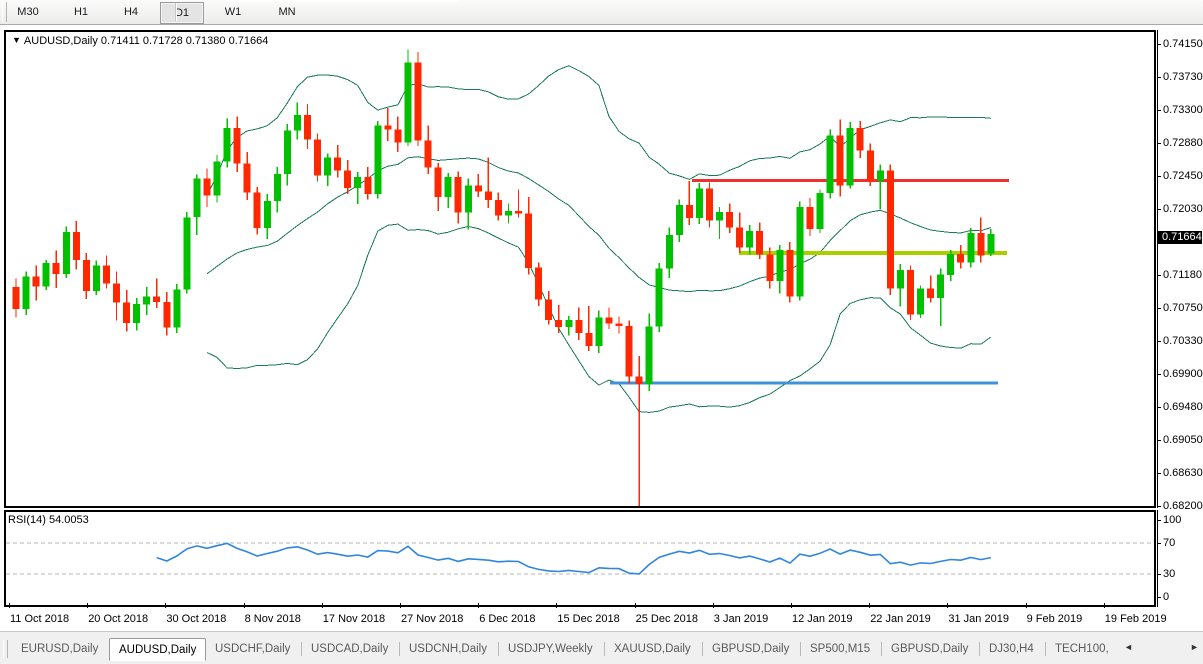 Image resolution: width=1203 pixels, height=664 pixels. What do you see at coordinates (1183, 506) in the screenshot?
I see `price-tick-label: 0.68200` at bounding box center [1183, 506].